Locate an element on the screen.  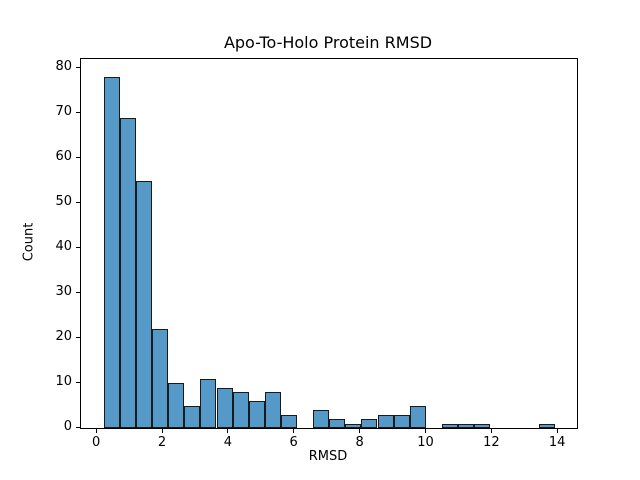
y-tick-label: 60 is located at coordinates (63, 156).